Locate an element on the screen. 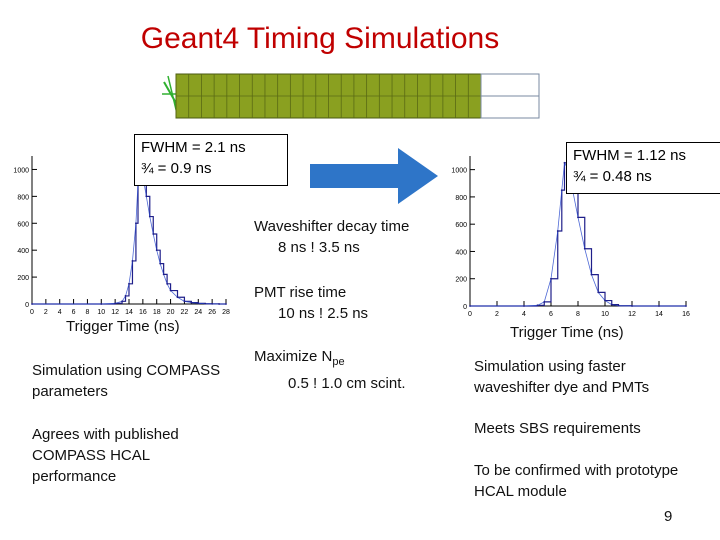 This screenshot has height=540, width=720. left-hist-x-tick-label: 2 is located at coordinates (46, 312).